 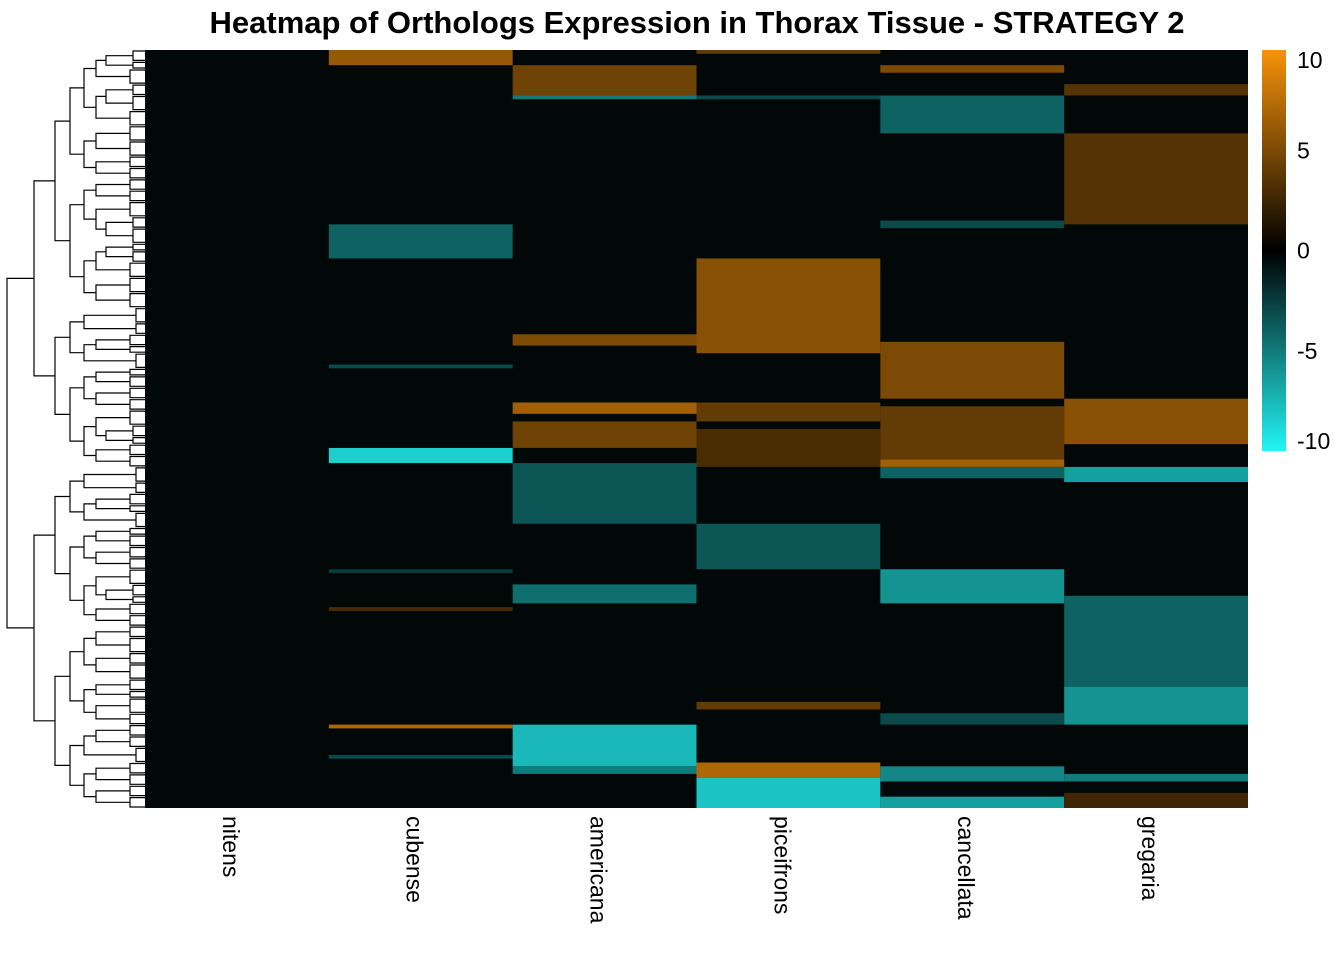 What do you see at coordinates (231, 846) in the screenshot?
I see `column-label-nitens: nitens` at bounding box center [231, 846].